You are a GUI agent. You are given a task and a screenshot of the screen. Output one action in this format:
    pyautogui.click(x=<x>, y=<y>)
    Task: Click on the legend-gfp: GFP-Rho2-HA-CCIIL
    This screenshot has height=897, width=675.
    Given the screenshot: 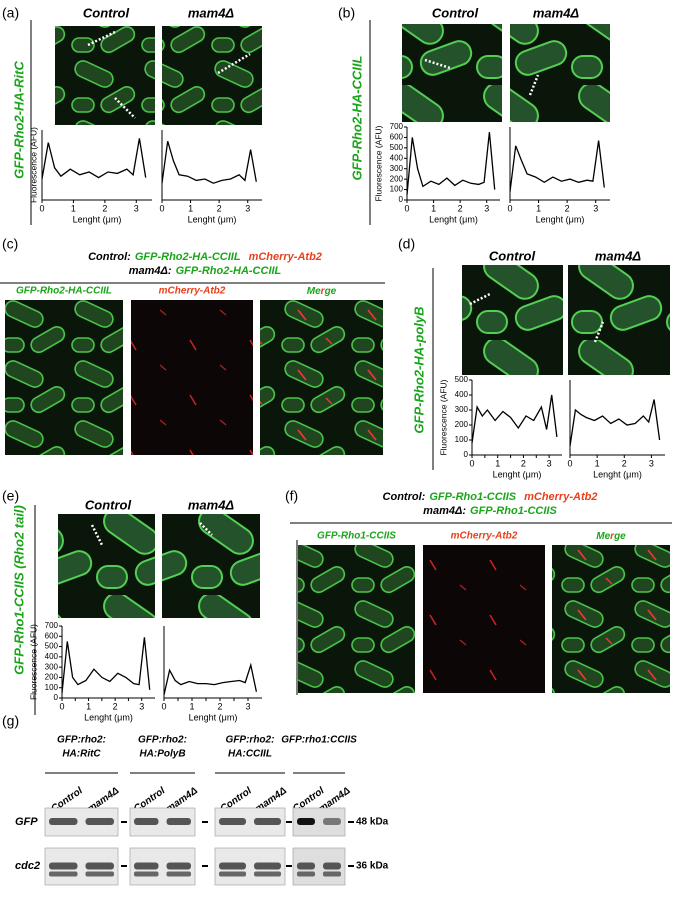 What is the action you would take?
    pyautogui.click(x=188, y=257)
    